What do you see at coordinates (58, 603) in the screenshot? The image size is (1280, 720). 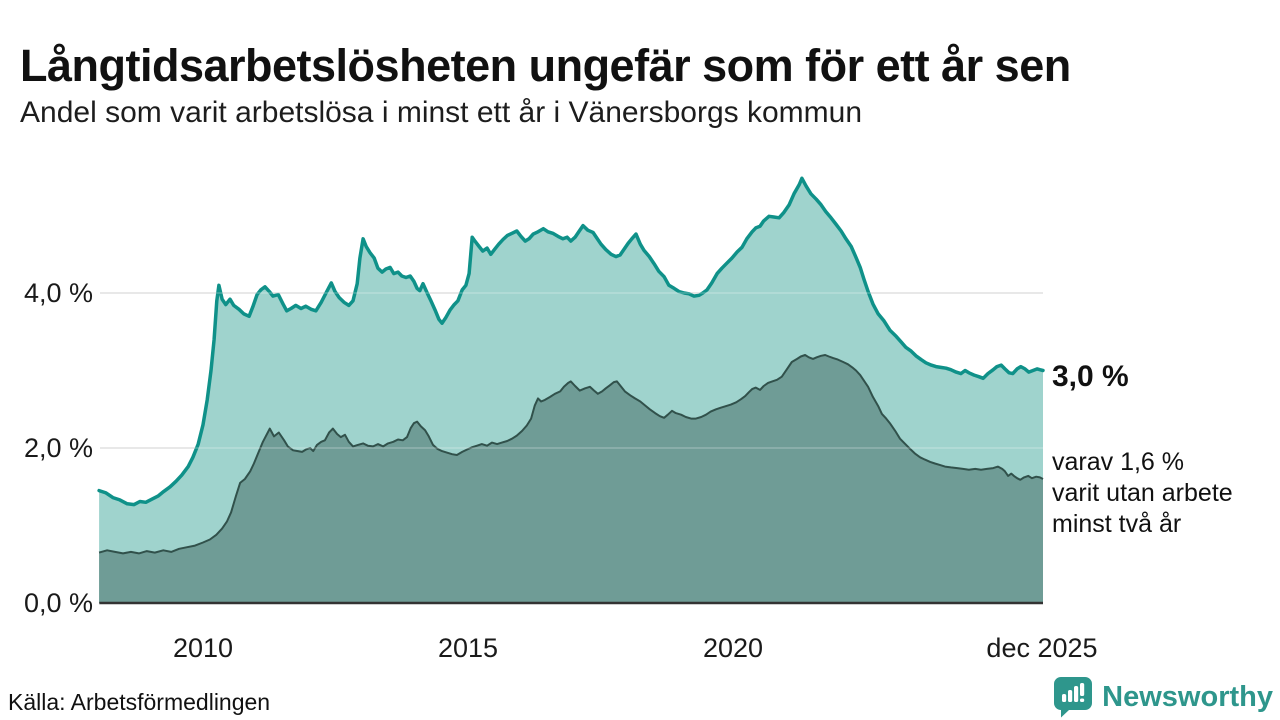 I see `y-tick-label: 0,0 %` at bounding box center [58, 603].